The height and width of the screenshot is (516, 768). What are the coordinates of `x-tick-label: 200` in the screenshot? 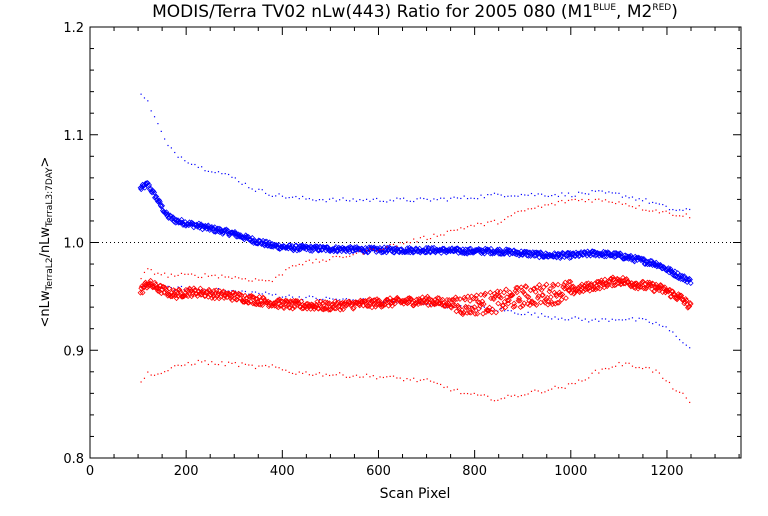 It's located at (186, 471).